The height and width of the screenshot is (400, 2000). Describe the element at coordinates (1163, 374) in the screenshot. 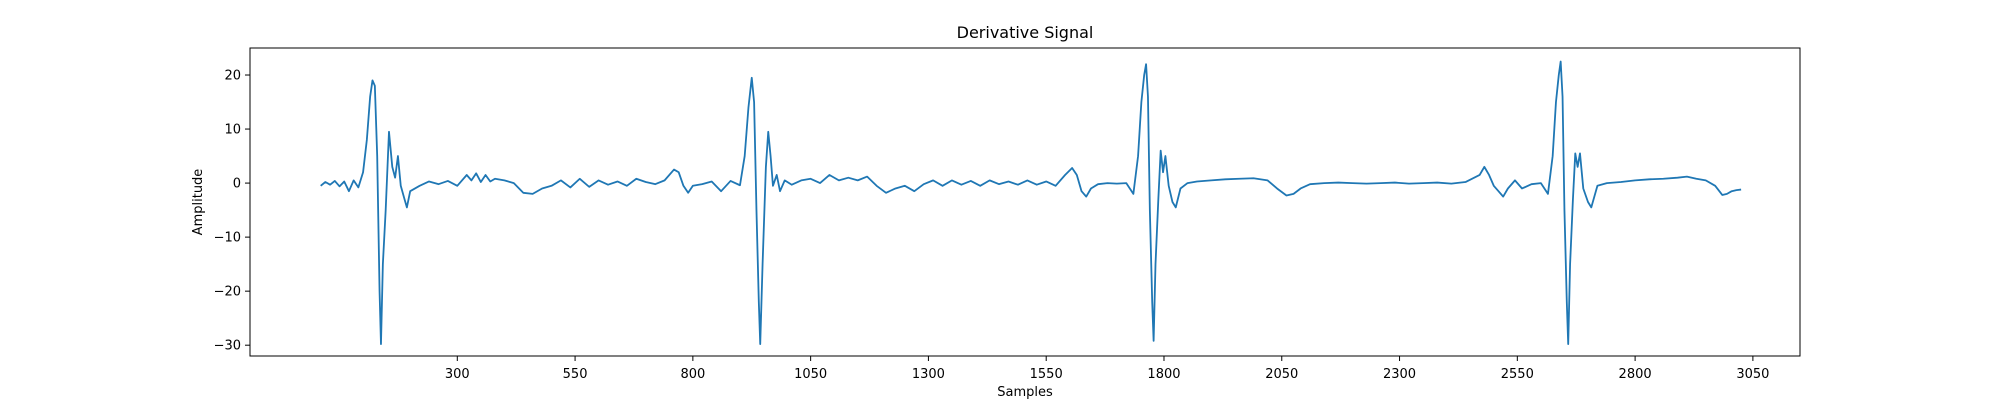

I see `x-tick-label: 1800` at that location.